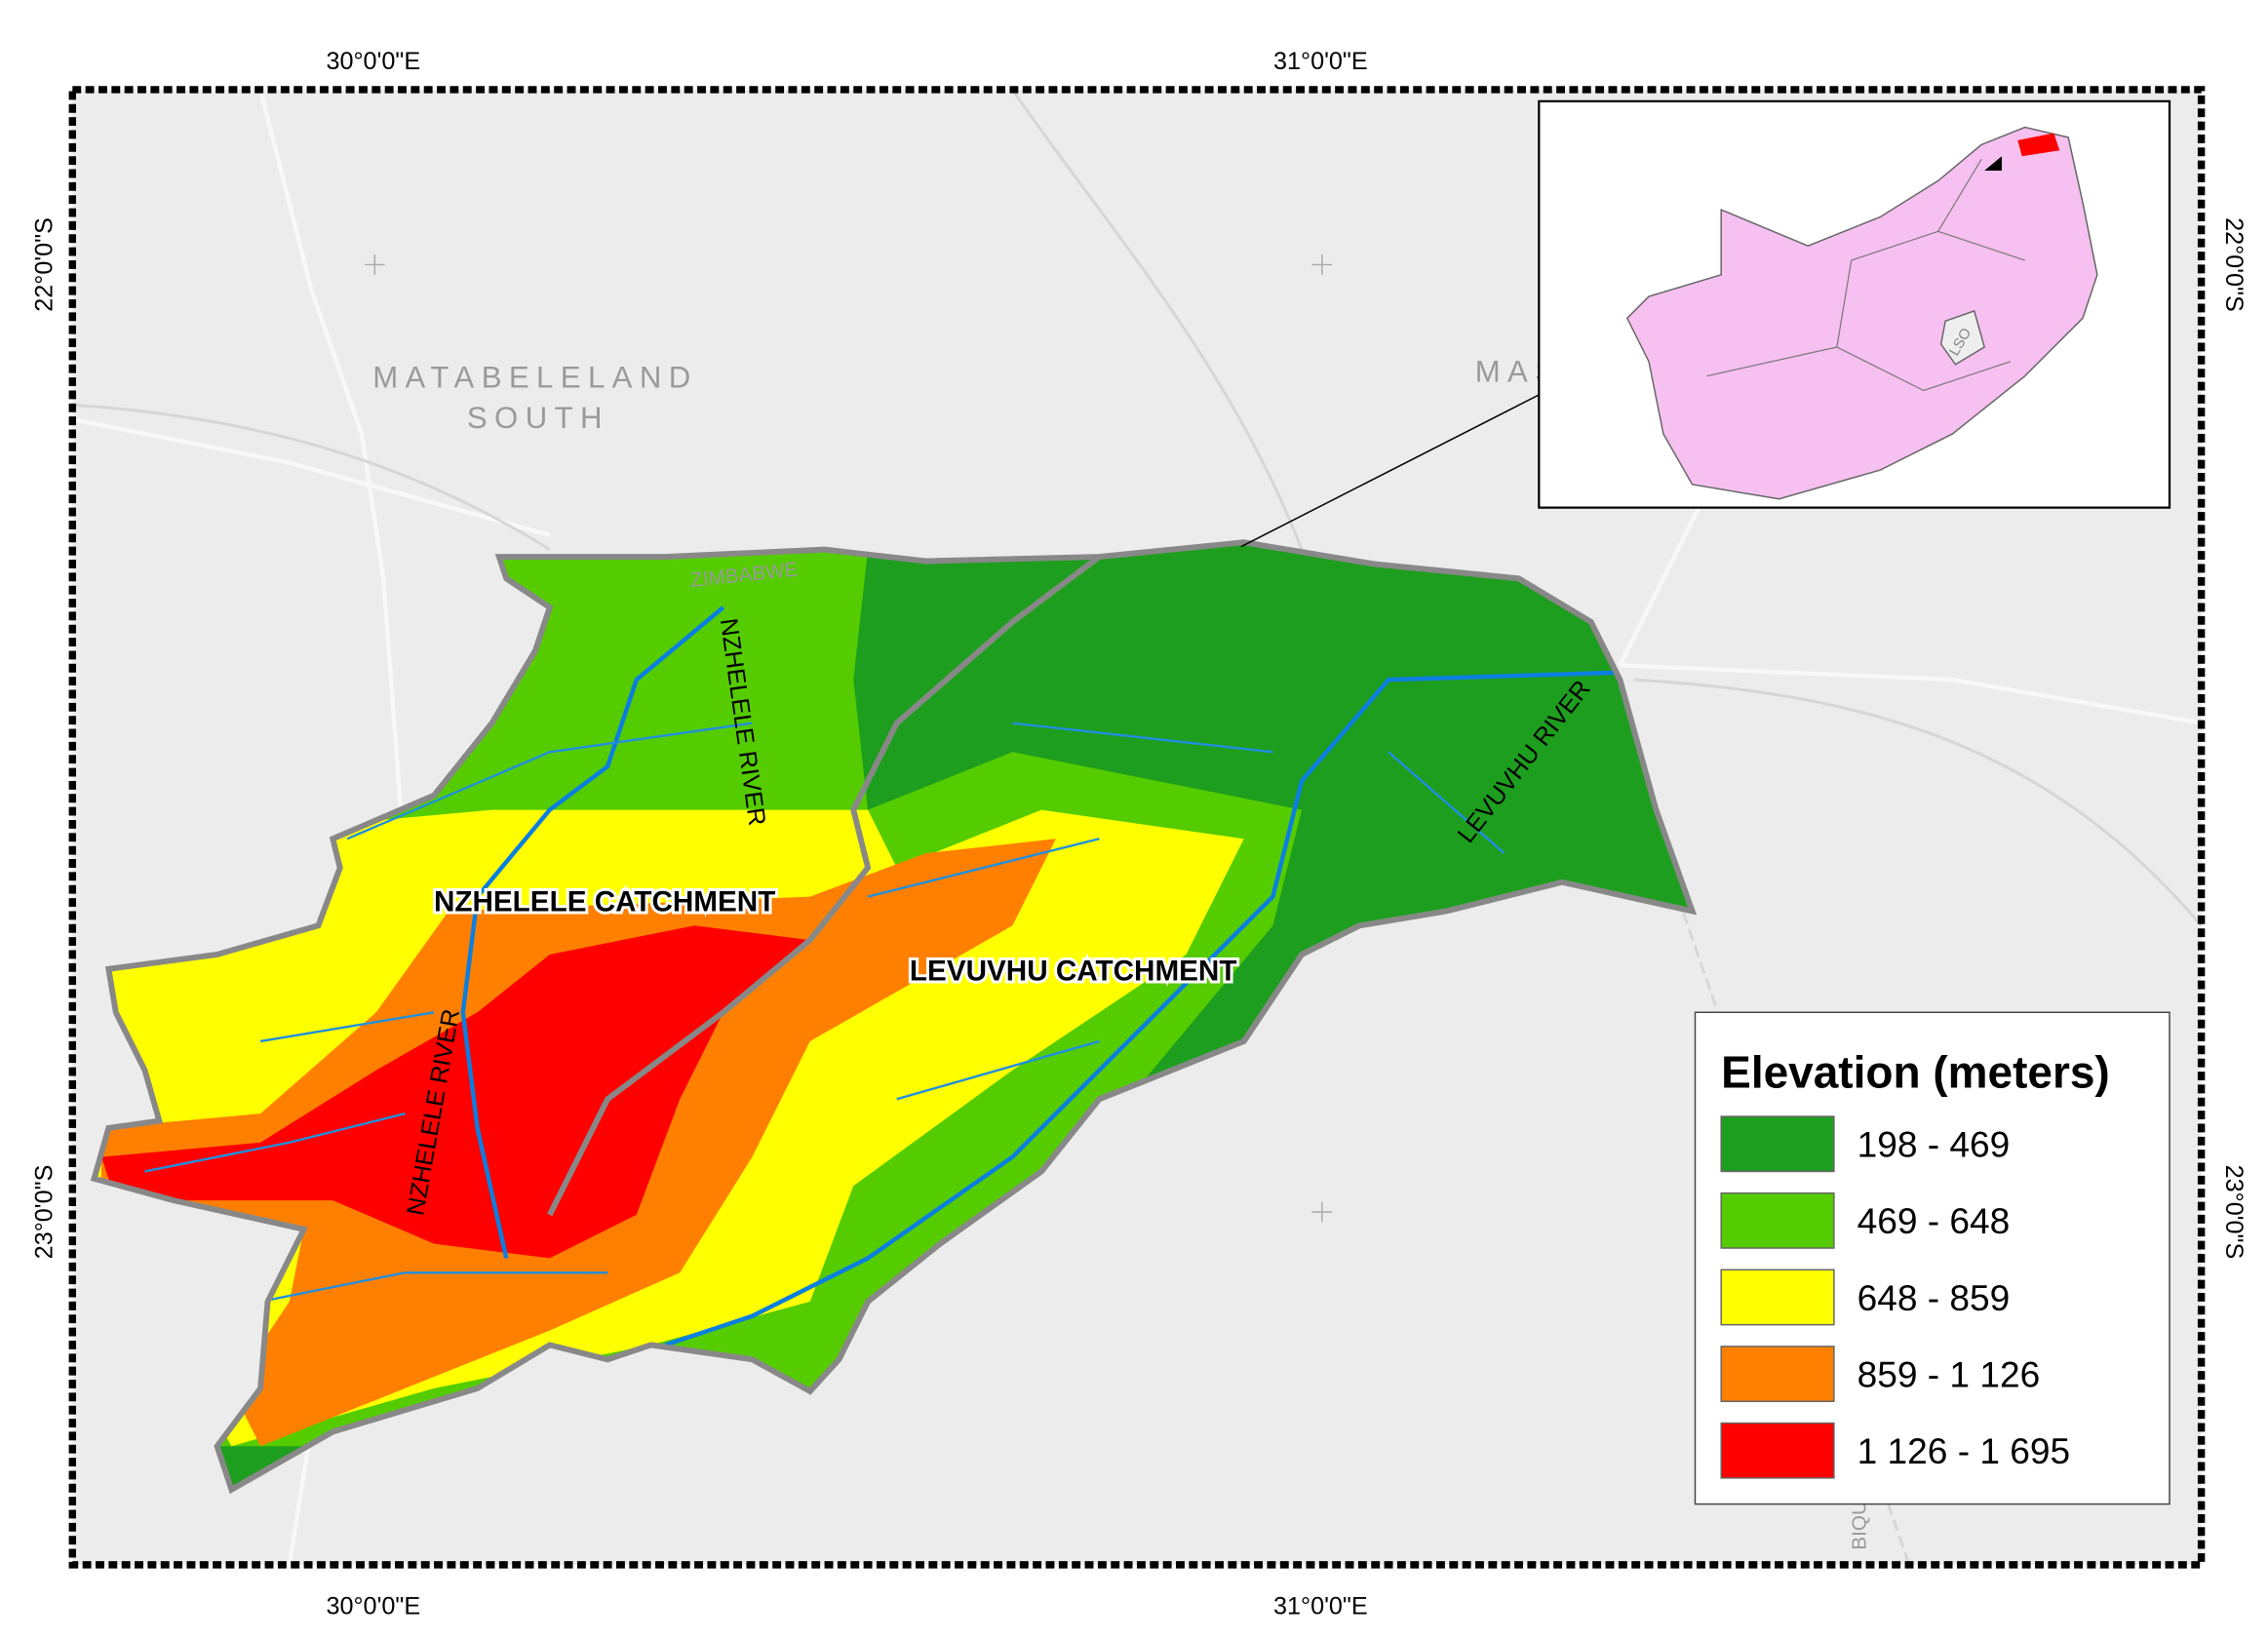  What do you see at coordinates (1934, 1221) in the screenshot?
I see `legend-label: 469 - 648` at bounding box center [1934, 1221].